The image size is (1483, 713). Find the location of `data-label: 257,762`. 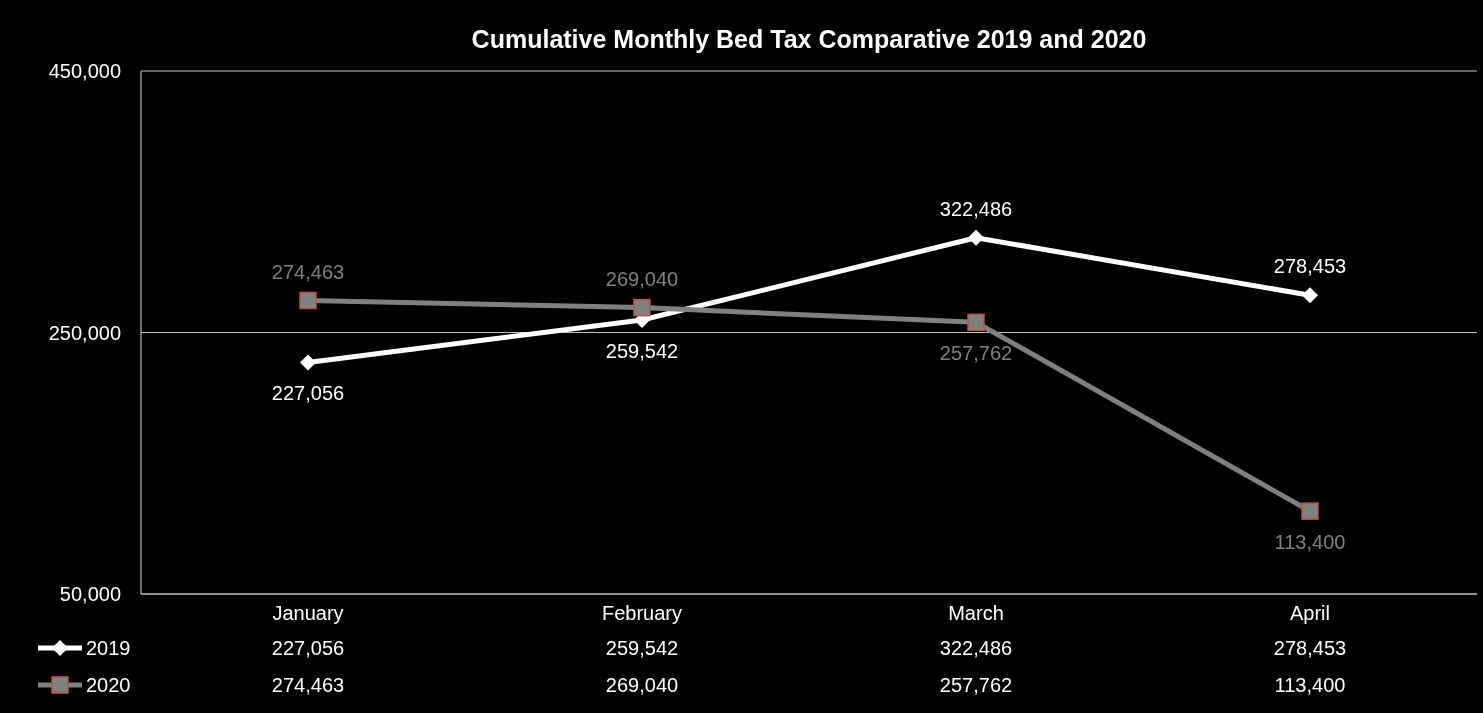

data-label: 257,762 is located at coordinates (976, 685).